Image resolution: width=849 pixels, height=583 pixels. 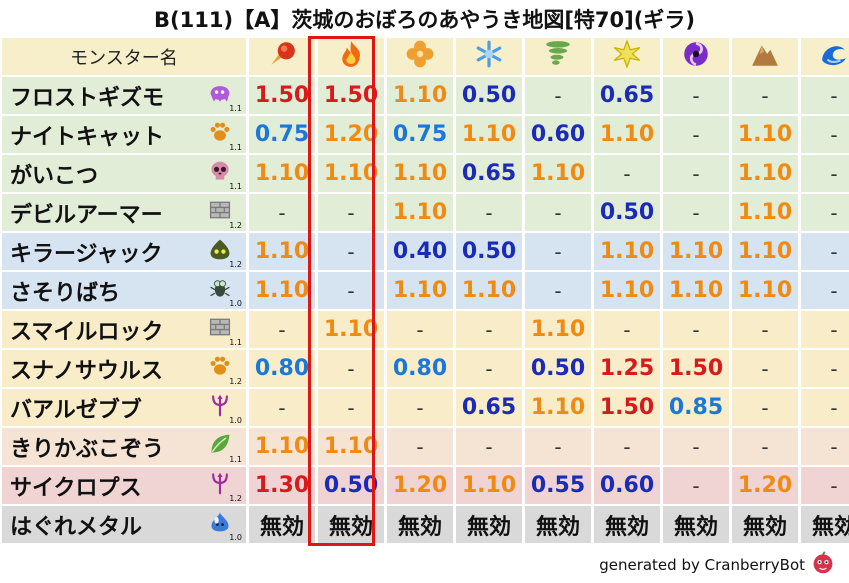 What do you see at coordinates (86, 371) in the screenshot?
I see `monster-name: スナノサウルス` at bounding box center [86, 371].